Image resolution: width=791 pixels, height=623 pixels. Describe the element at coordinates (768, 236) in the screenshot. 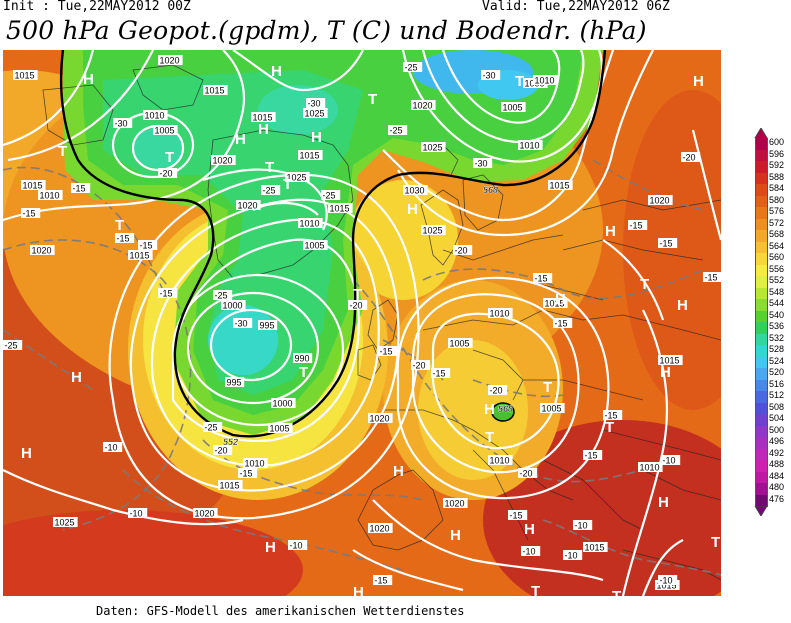

I see `legend-entry: 568` at that location.